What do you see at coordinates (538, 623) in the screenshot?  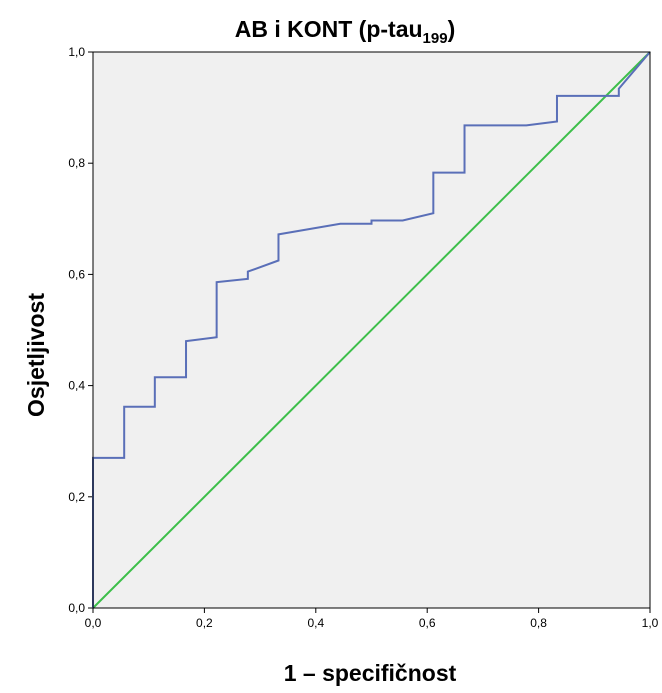 I see `x-tick-label: 0,8` at bounding box center [538, 623].